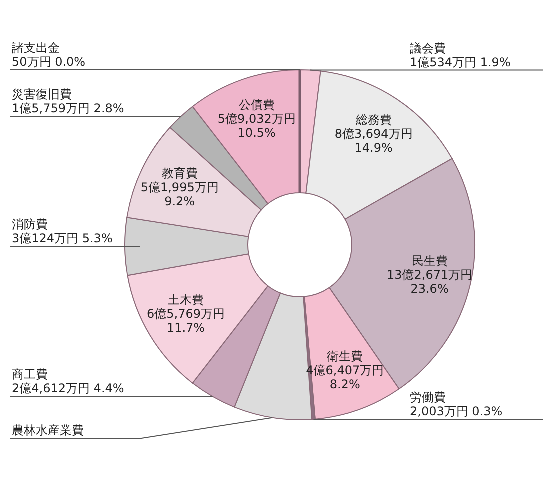 Image resolution: width=548 pixels, height=477 pixels. What do you see at coordinates (49, 62) in the screenshot?
I see `text: 50万円 0.0%` at bounding box center [49, 62].